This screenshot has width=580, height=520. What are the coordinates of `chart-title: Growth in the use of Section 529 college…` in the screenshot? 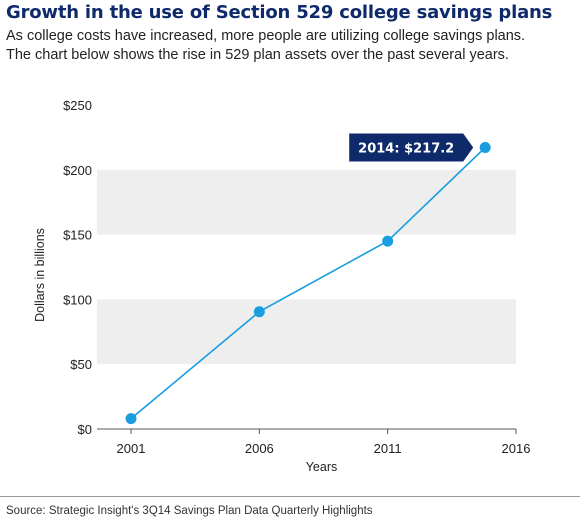 It's located at (279, 12).